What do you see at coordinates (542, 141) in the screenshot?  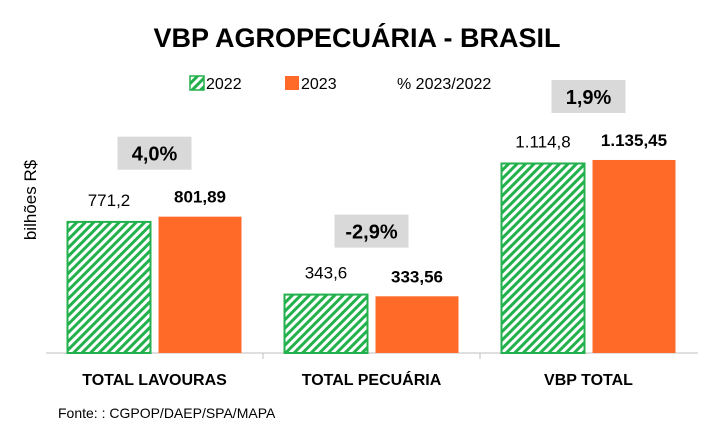 I see `data-label-2022: 1.114,8` at bounding box center [542, 141].